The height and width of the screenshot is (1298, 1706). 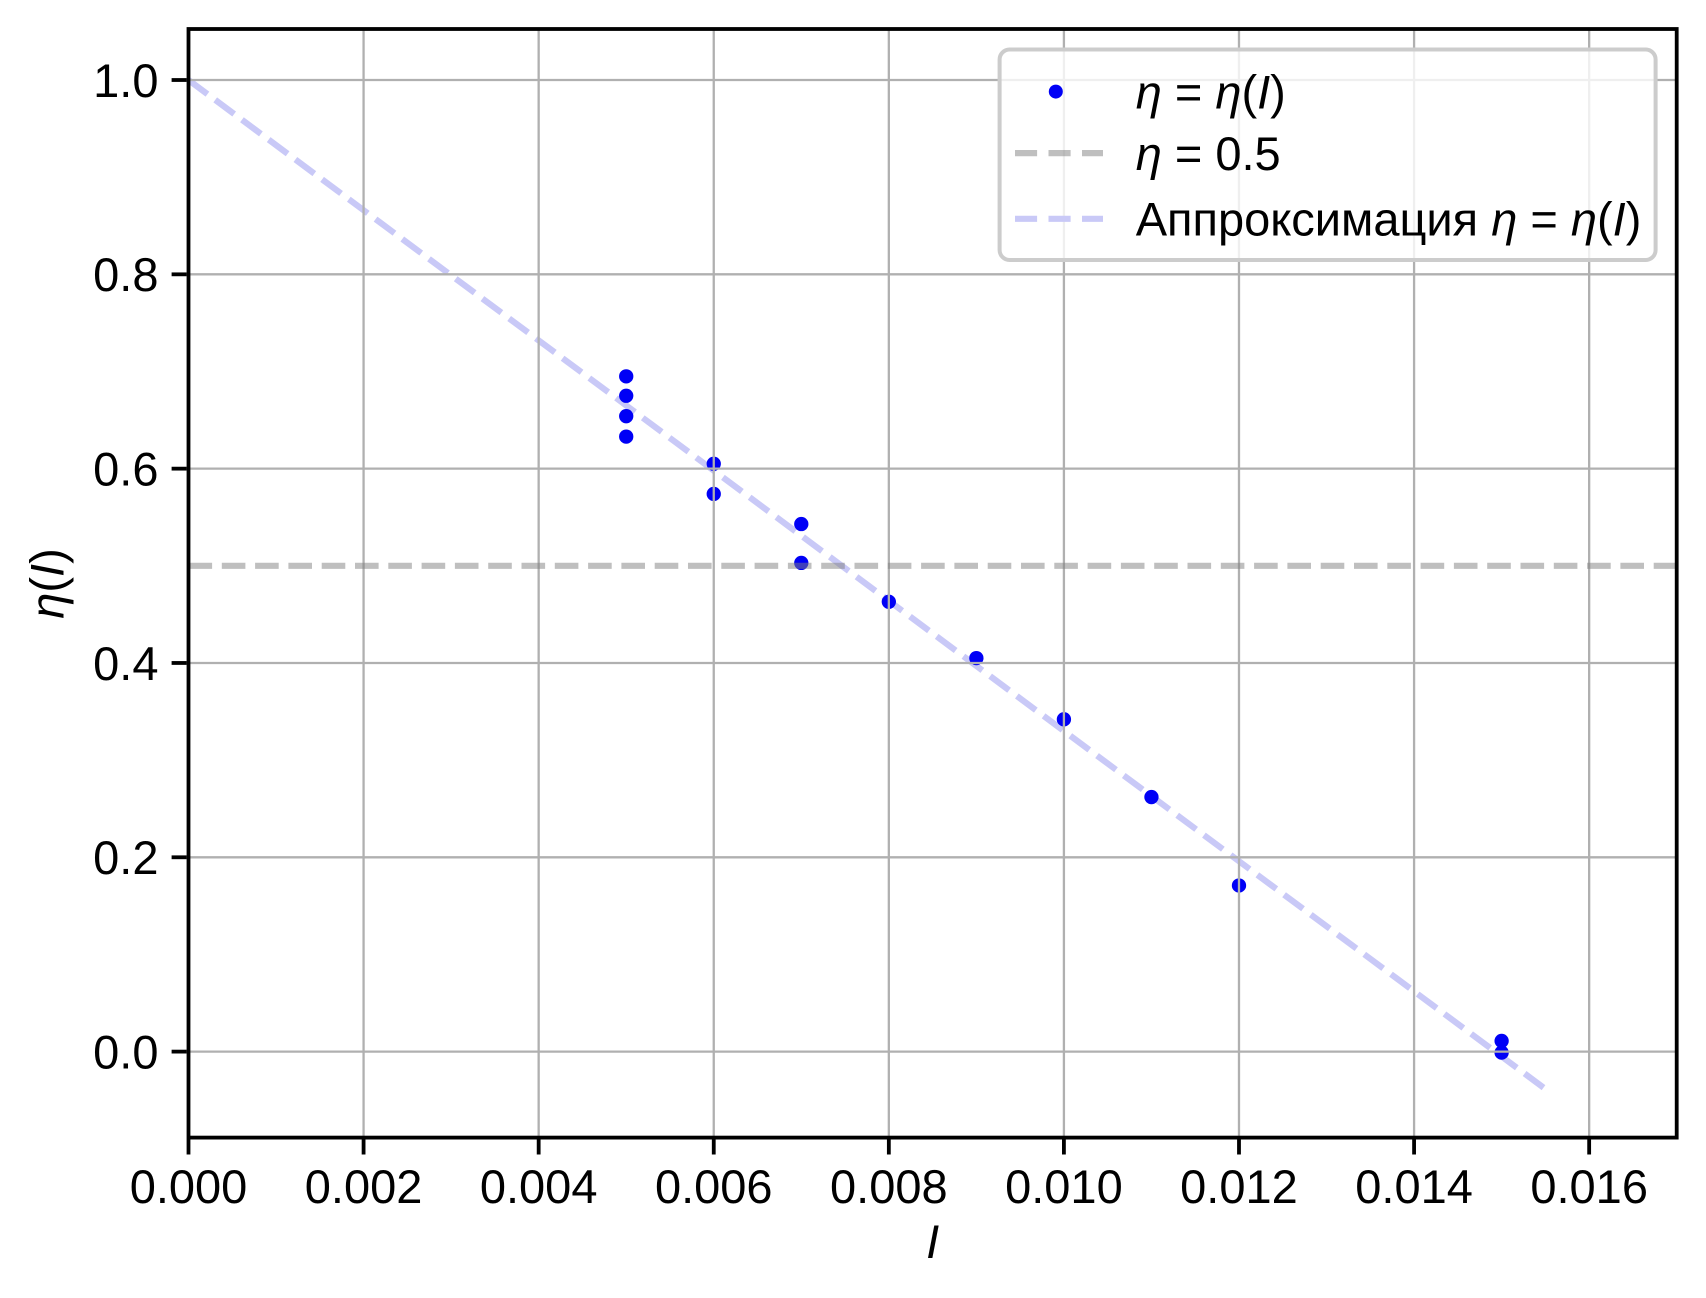 What do you see at coordinates (539, 1186) in the screenshot?
I see `x-tick-label: 0.004` at bounding box center [539, 1186].